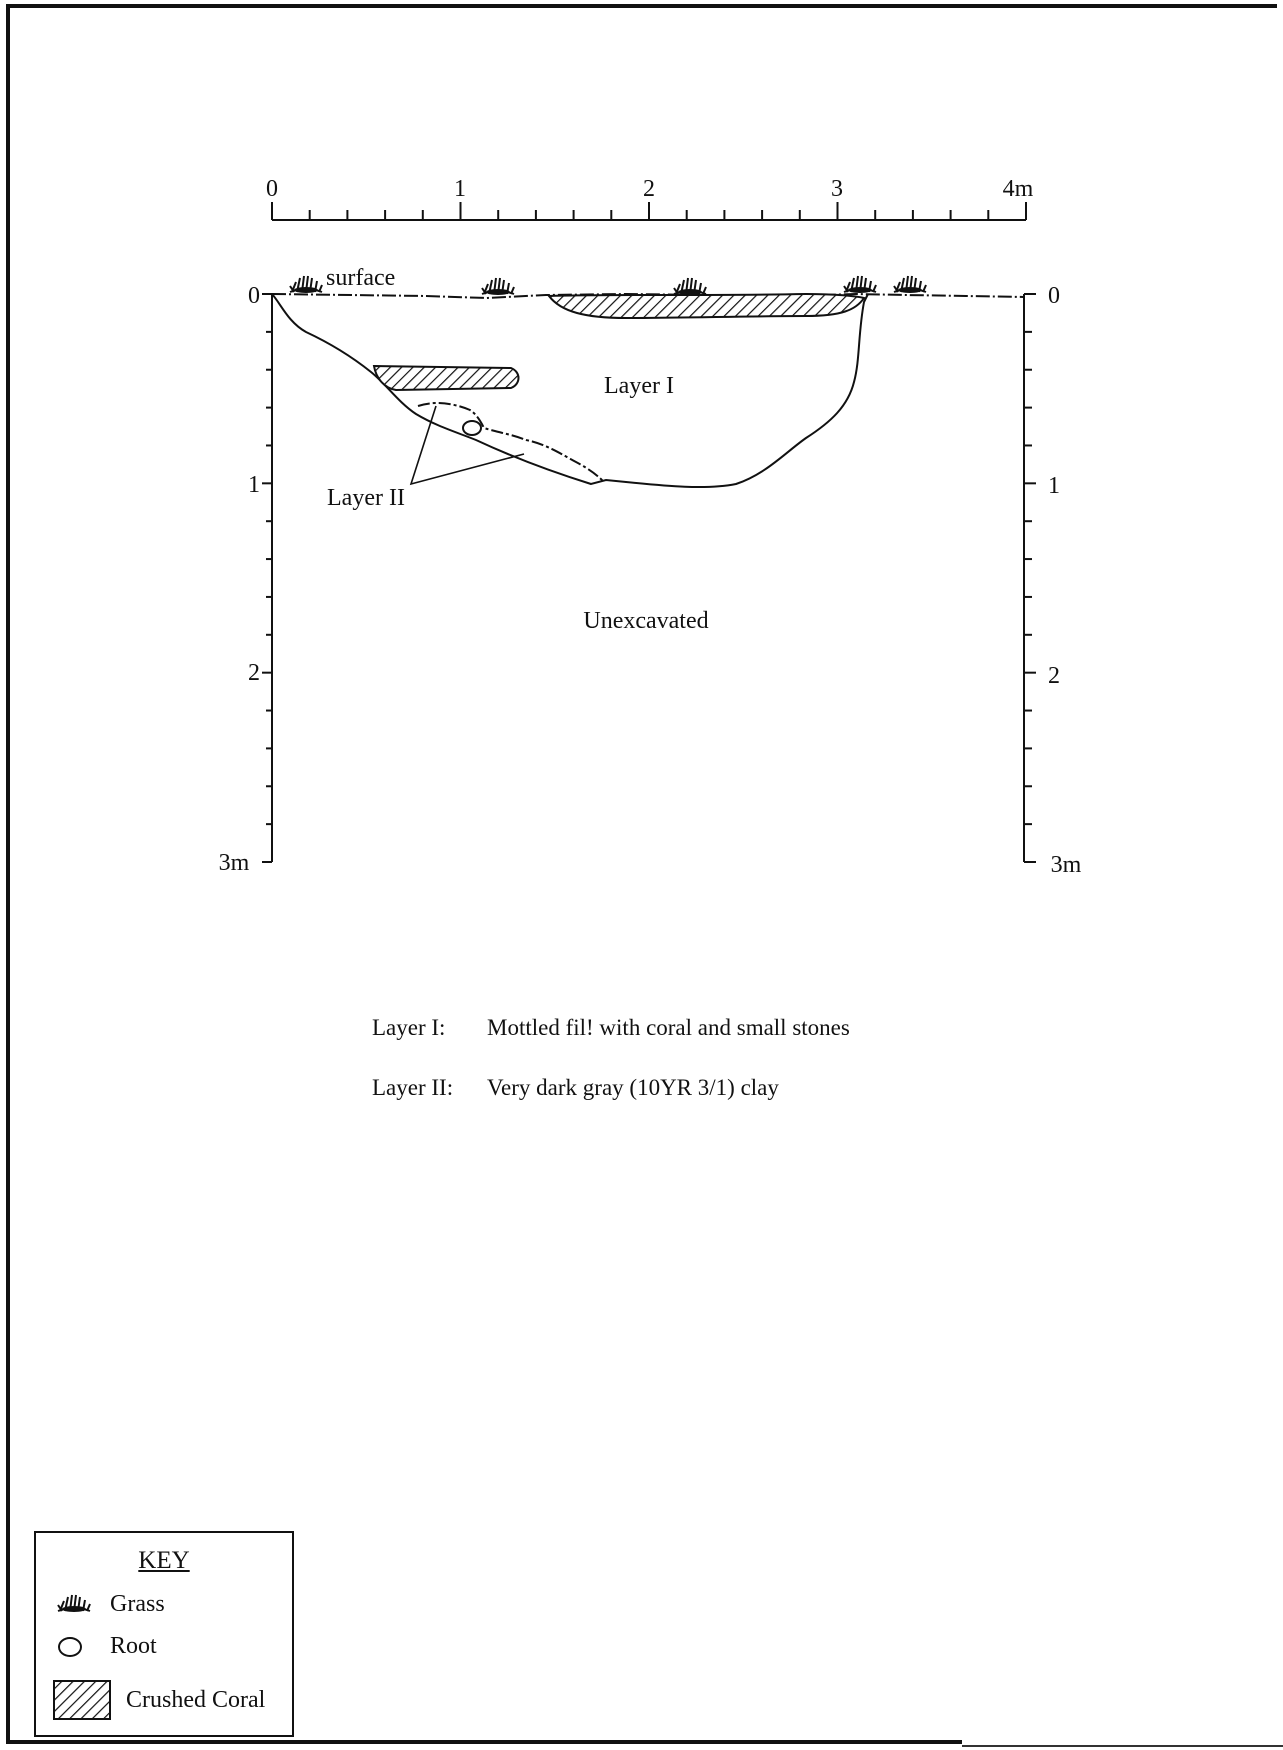 The image size is (1283, 1750). I want to click on horizontal-tick-label-2: 2, so click(649, 189).